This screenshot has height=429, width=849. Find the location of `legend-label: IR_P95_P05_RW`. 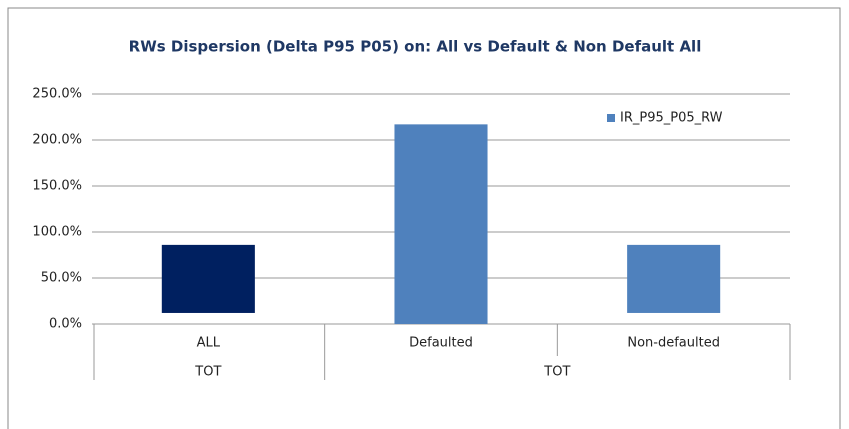

legend-label: IR_P95_P05_RW is located at coordinates (671, 118).